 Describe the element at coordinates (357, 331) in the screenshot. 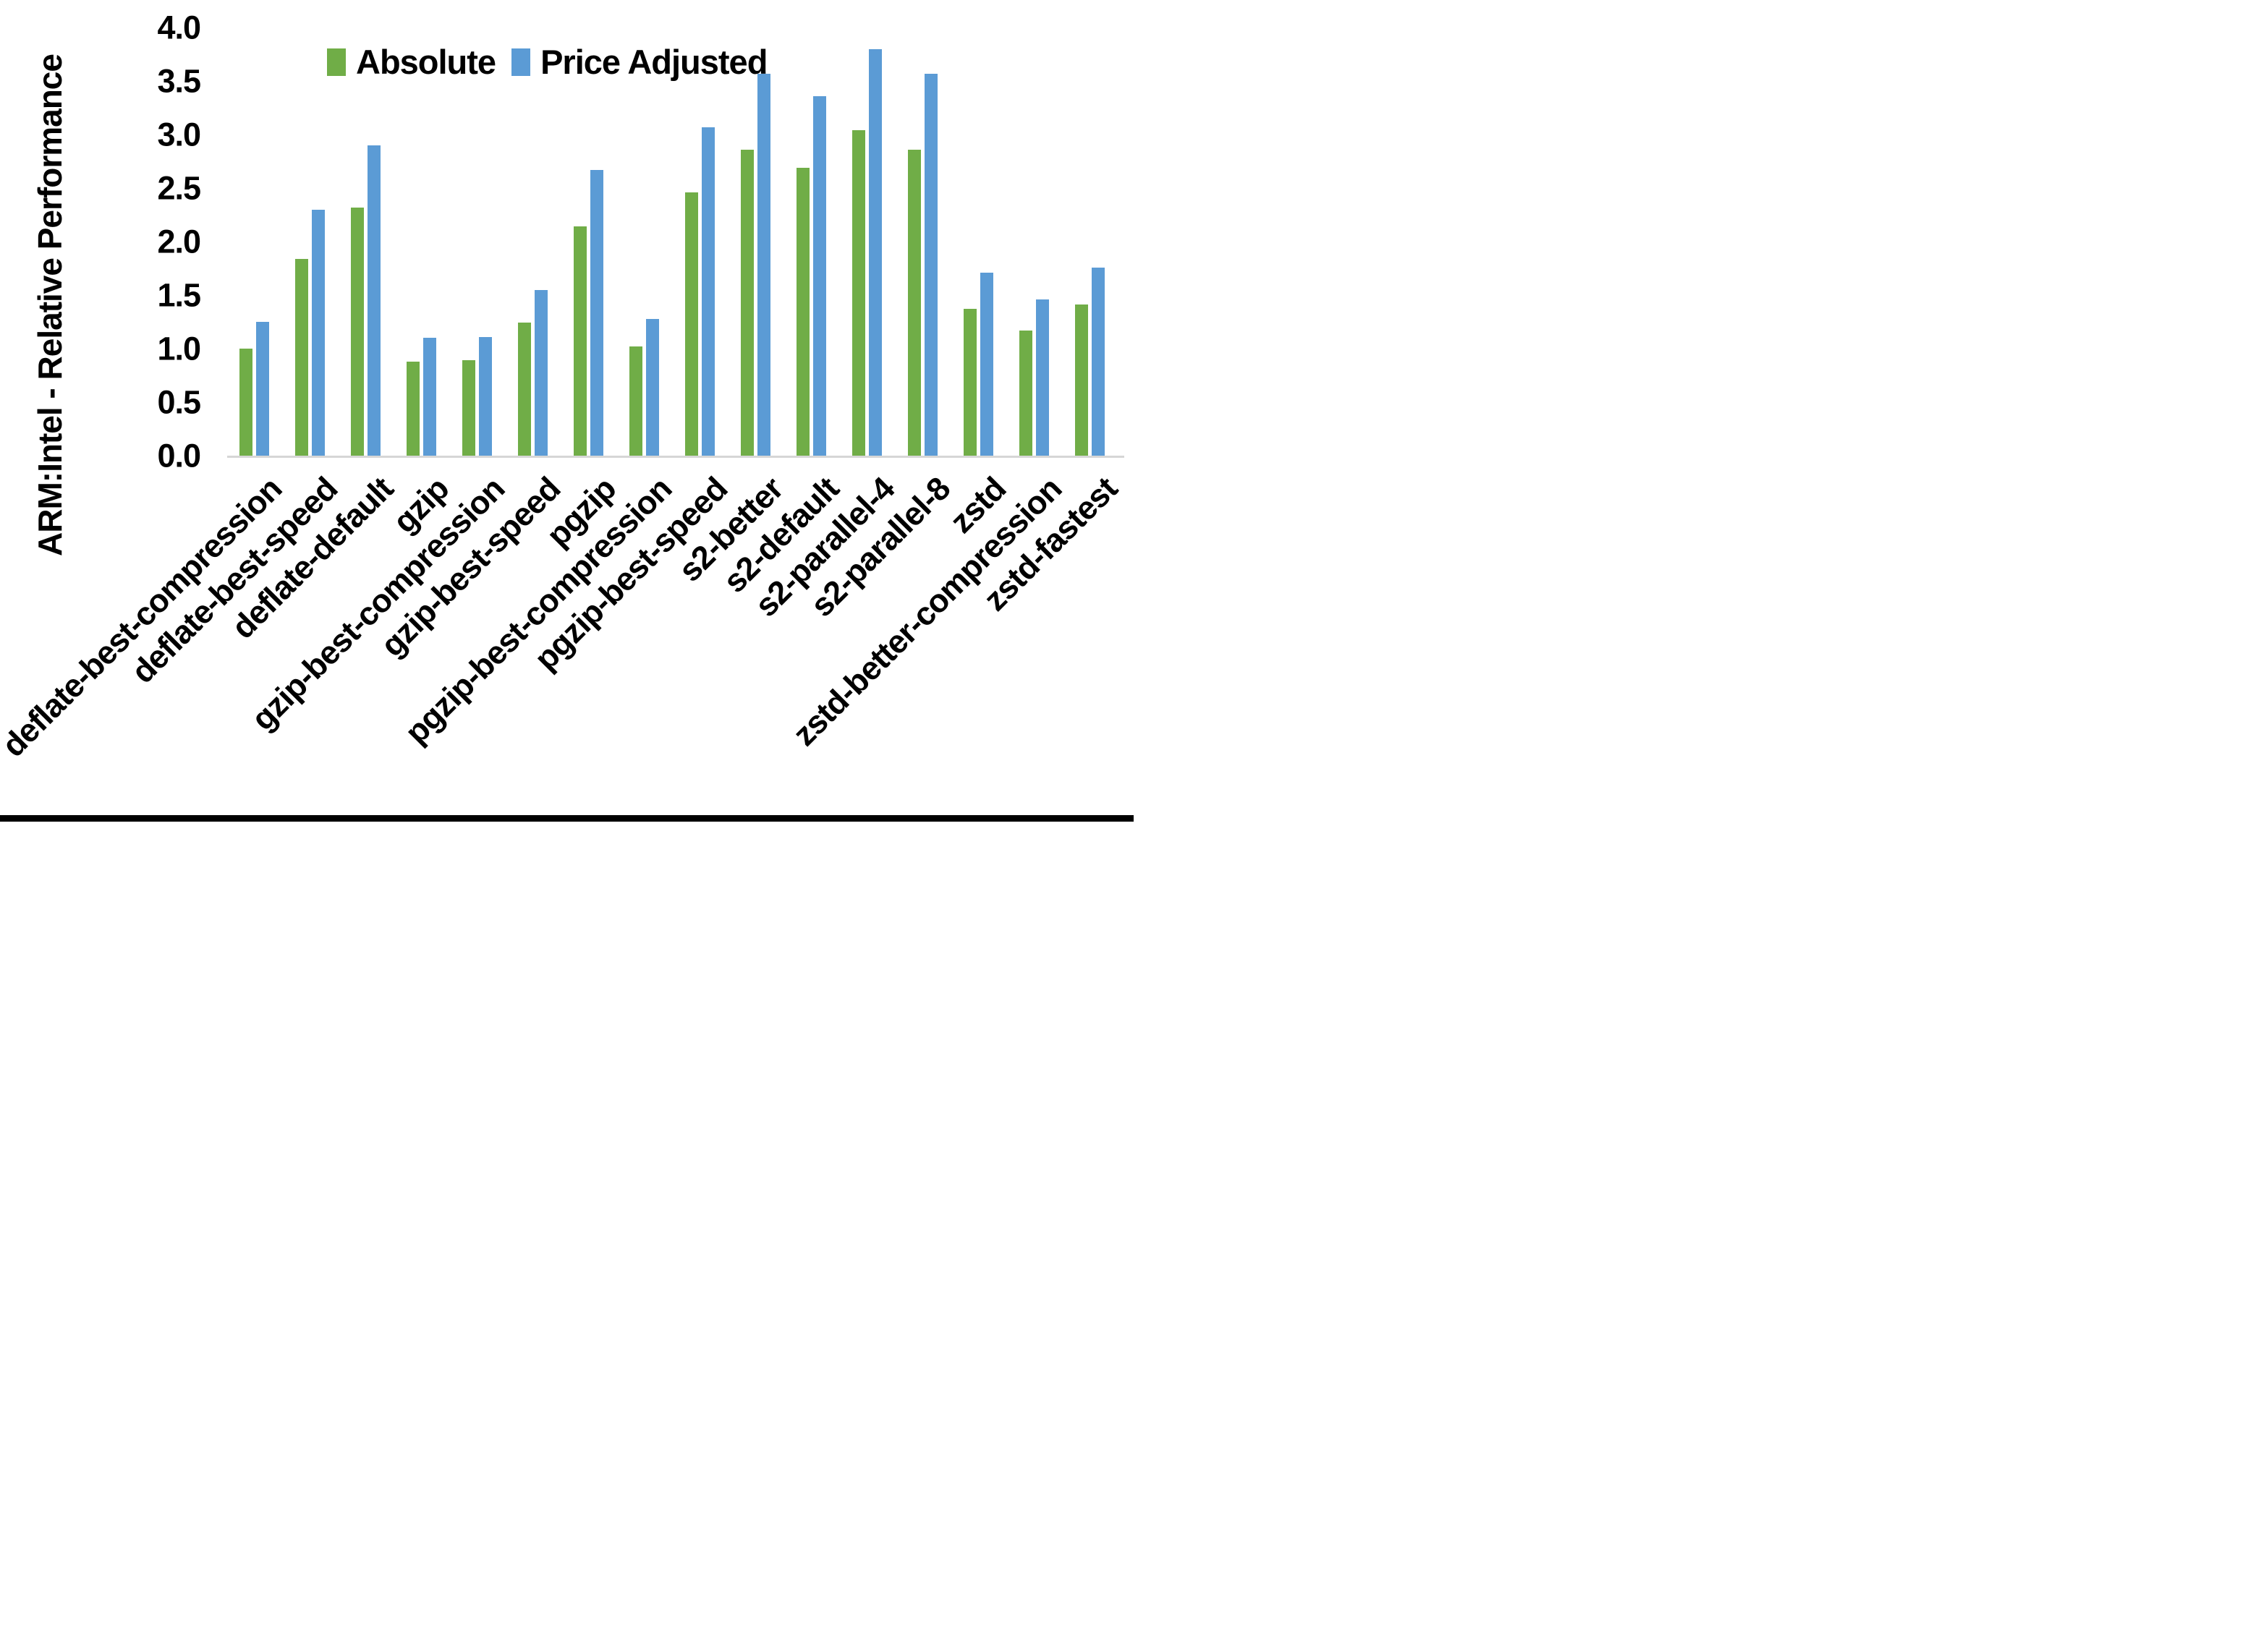

I see `bar-absolute-deflate-default` at that location.